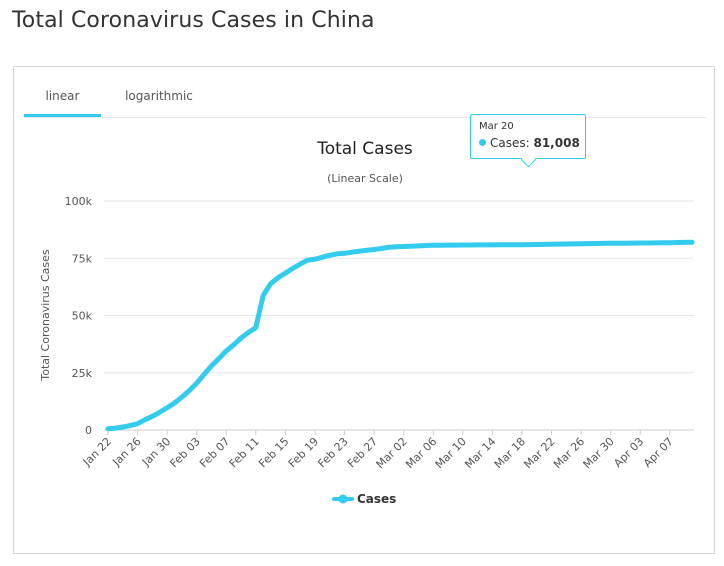 This screenshot has height=566, width=724. Describe the element at coordinates (97, 452) in the screenshot. I see `x-tick-label: Jan 22` at that location.